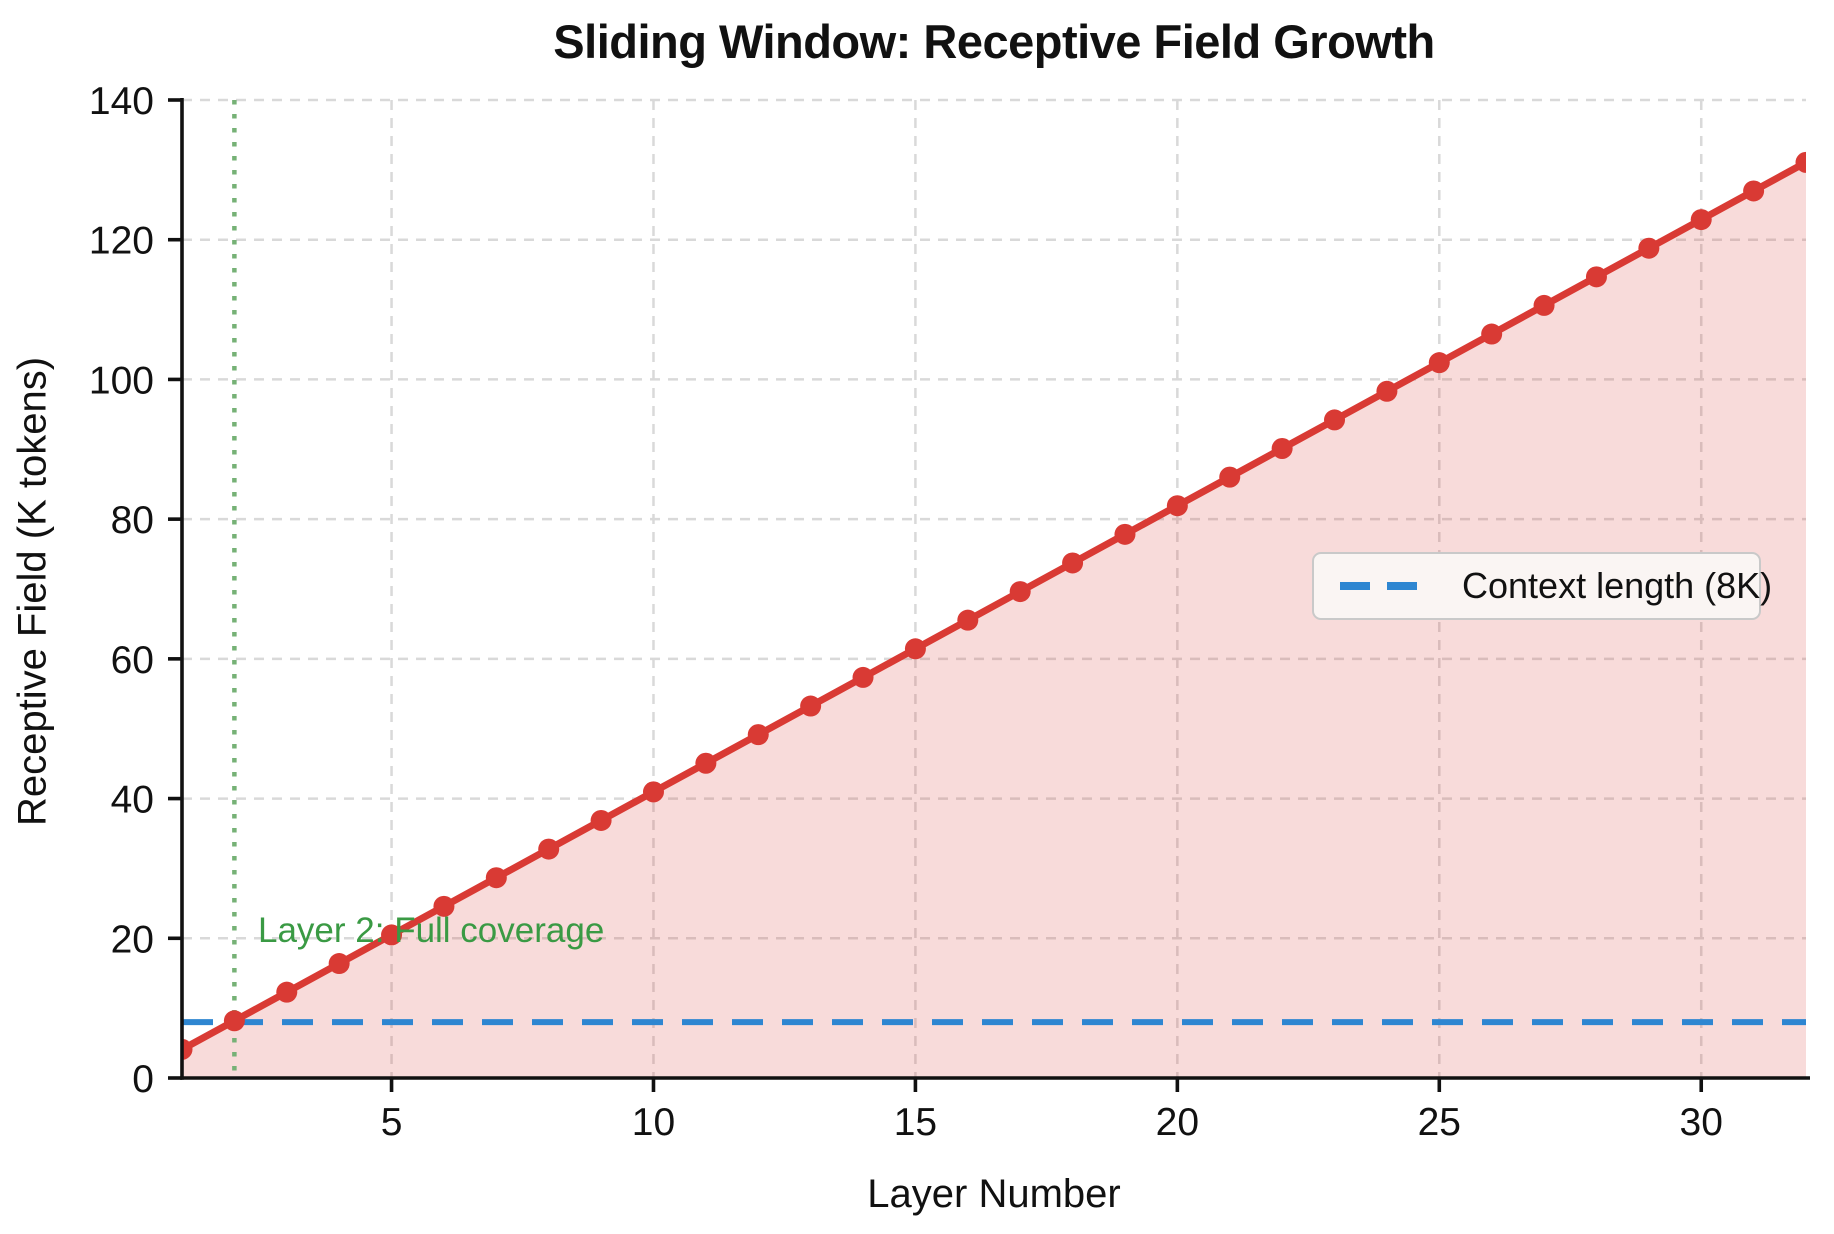 The height and width of the screenshot is (1234, 1834). What do you see at coordinates (121, 241) in the screenshot?
I see `y-tick-label: 120` at bounding box center [121, 241].